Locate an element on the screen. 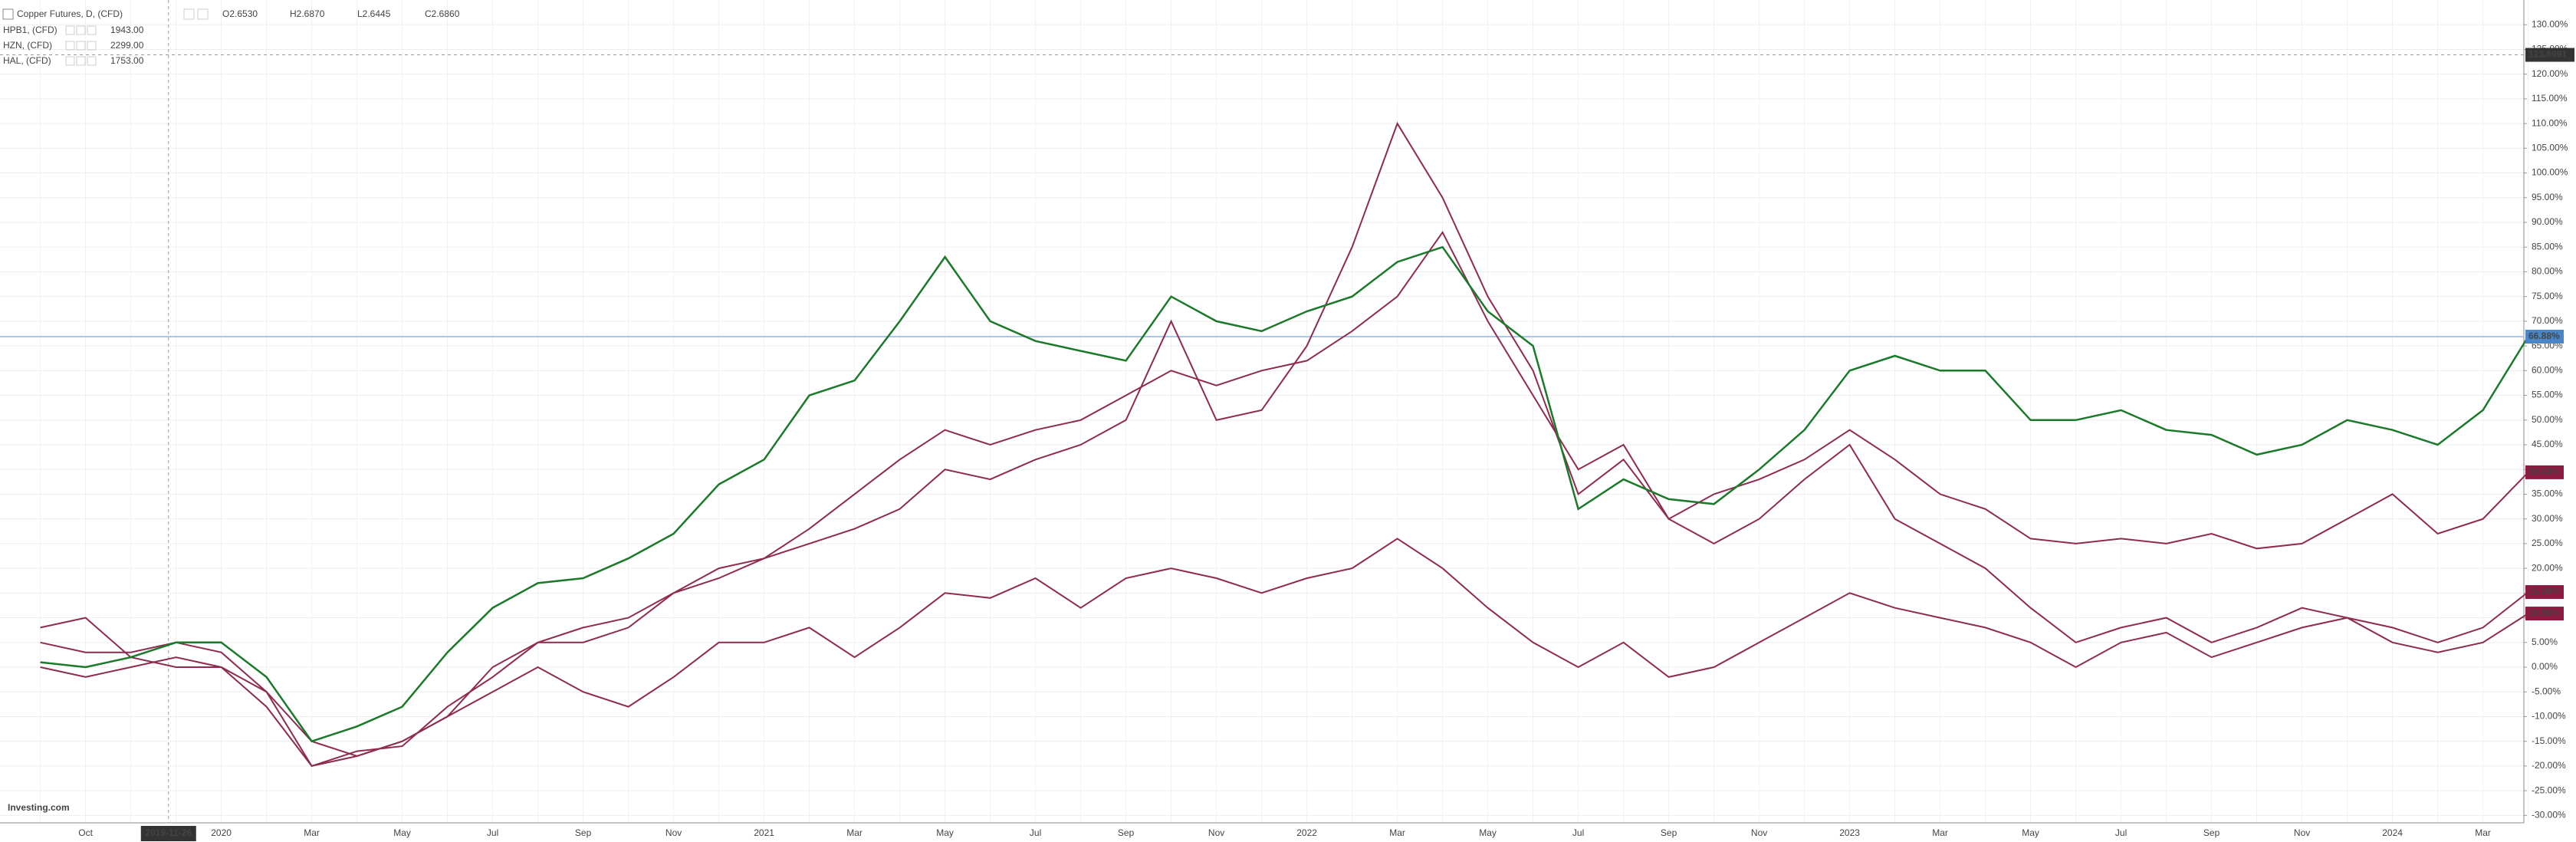 This screenshot has height=842, width=2576. legend-name: HAL, (CFD) is located at coordinates (27, 60).